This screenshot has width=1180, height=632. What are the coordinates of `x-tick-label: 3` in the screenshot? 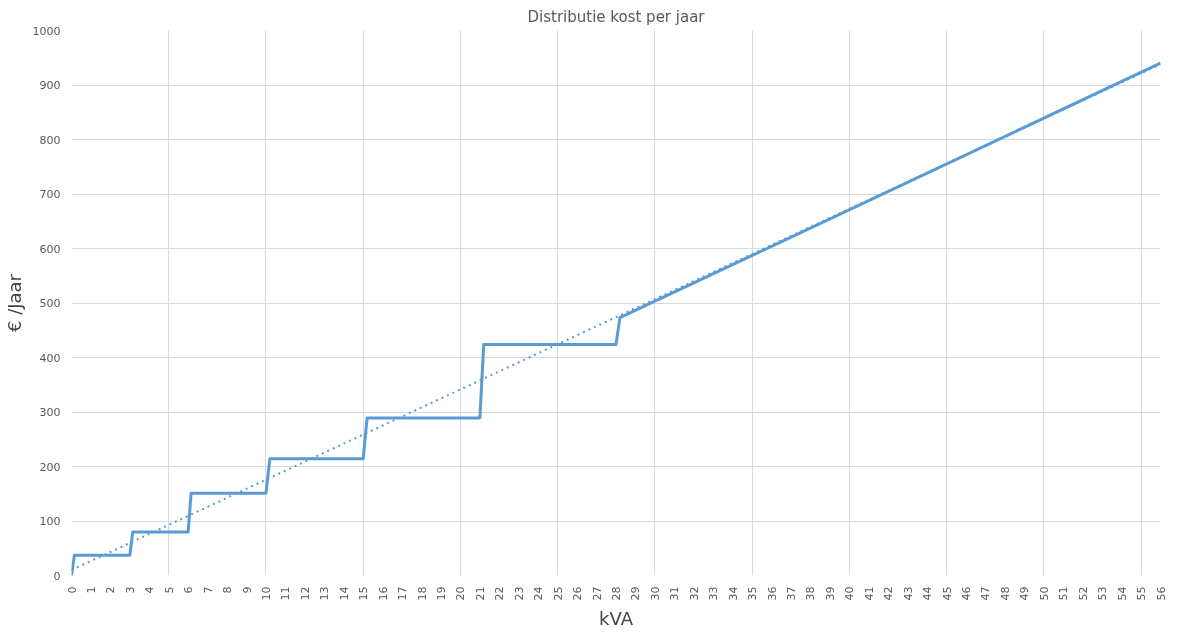 It's located at (130, 590).